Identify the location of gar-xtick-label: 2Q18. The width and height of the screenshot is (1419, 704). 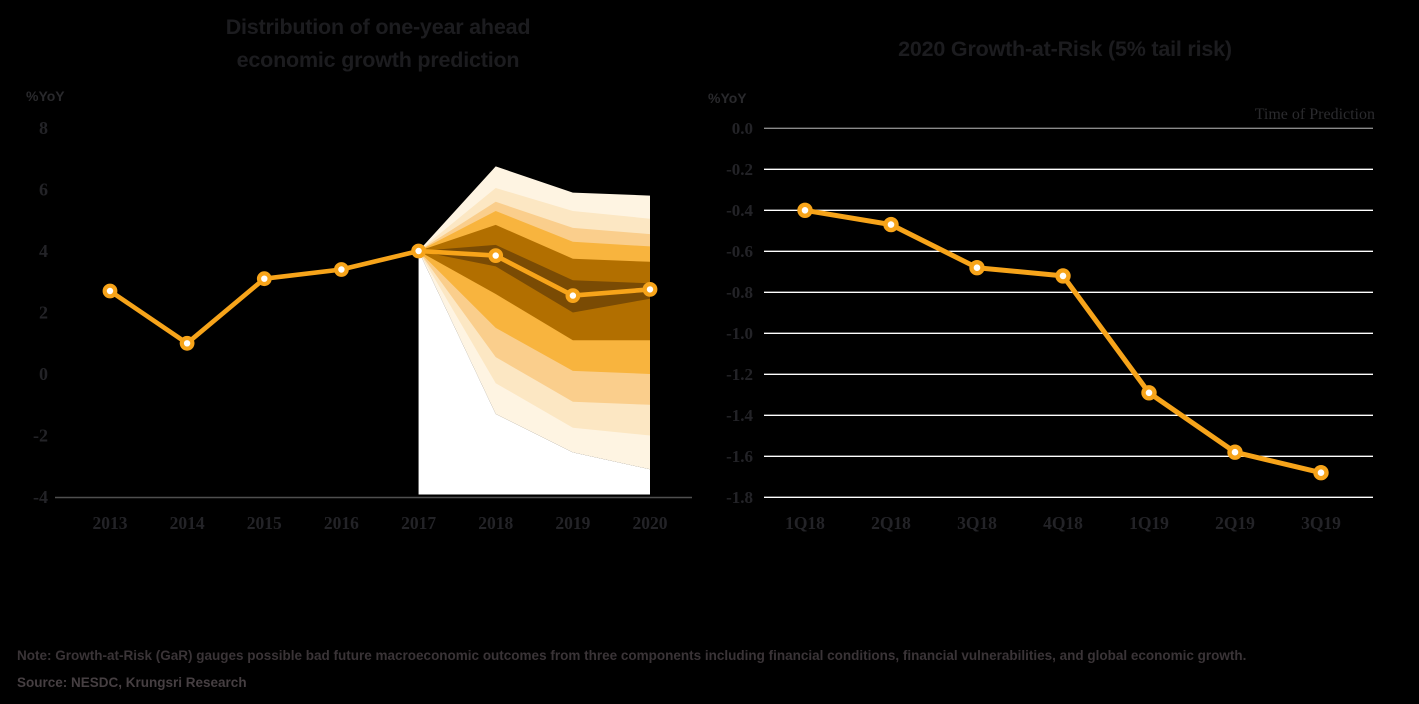
(891, 523).